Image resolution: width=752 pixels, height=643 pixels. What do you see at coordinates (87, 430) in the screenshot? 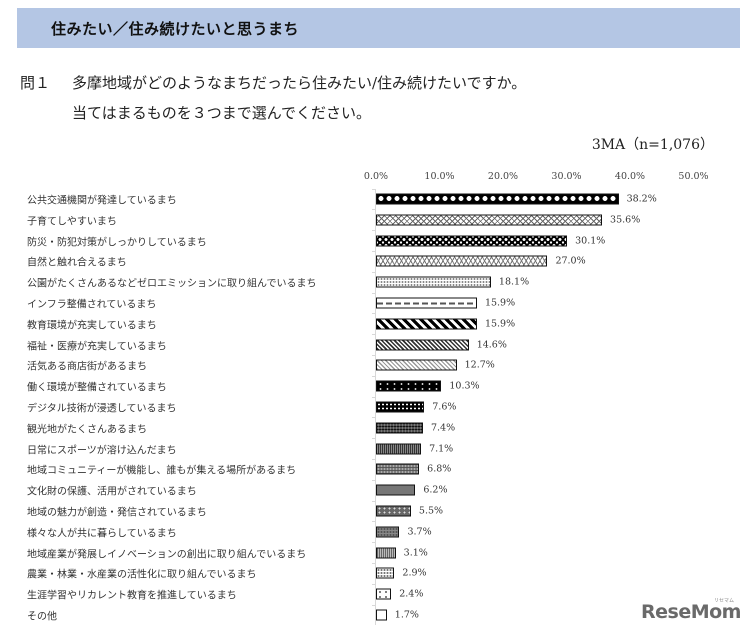
I see `category-label: 観光地がたくさんあるまち` at bounding box center [87, 430].